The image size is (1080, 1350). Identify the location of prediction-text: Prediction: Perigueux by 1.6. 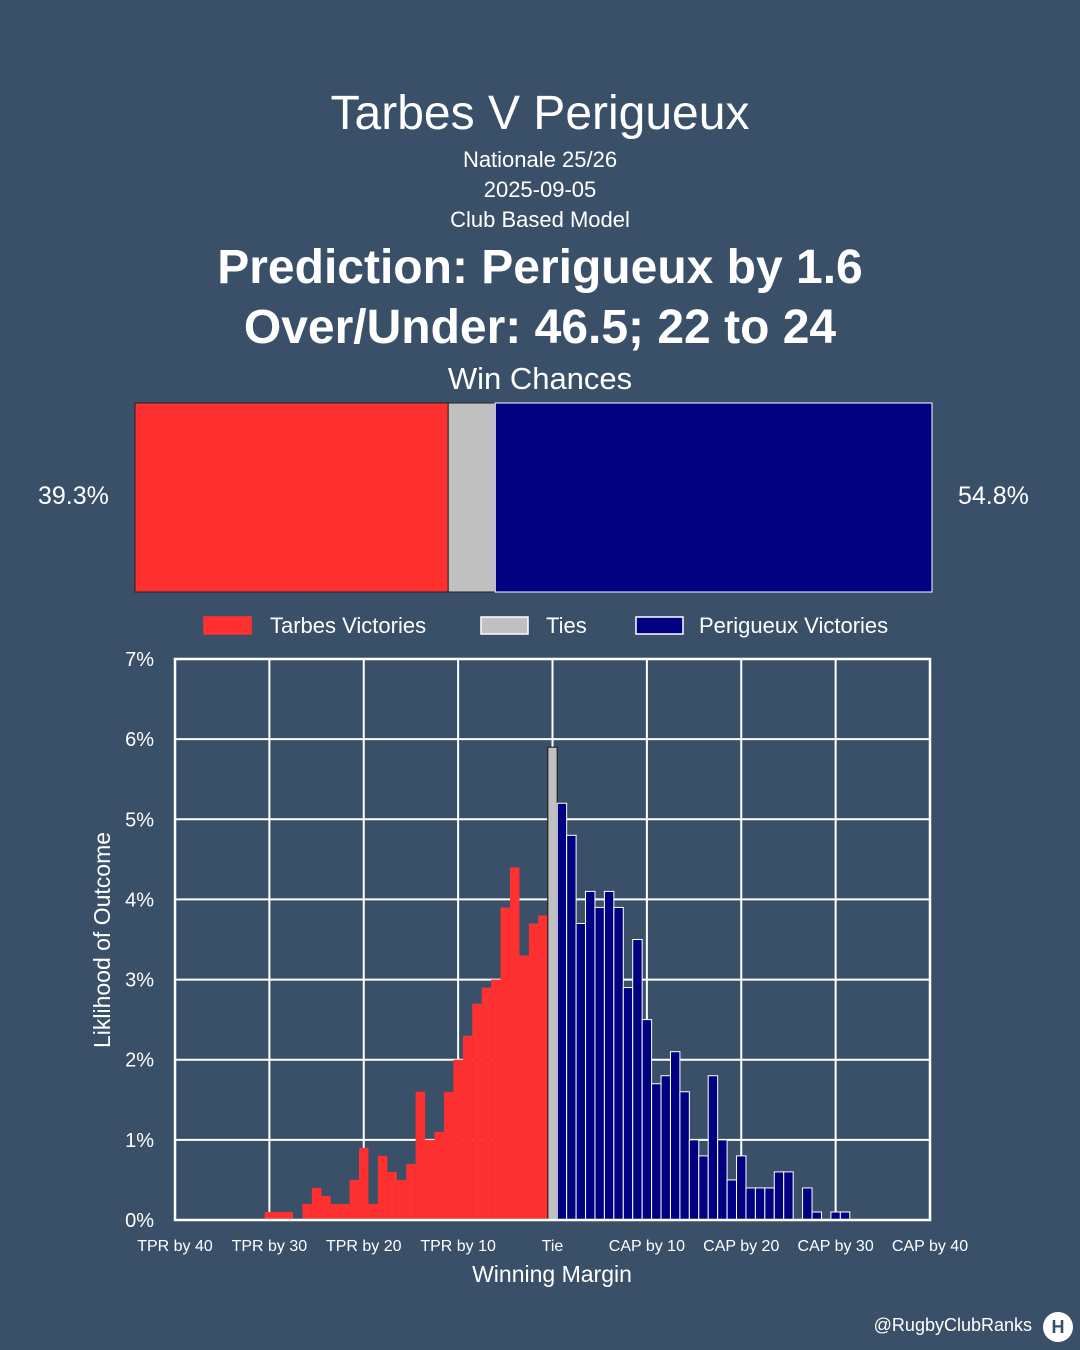
(540, 267).